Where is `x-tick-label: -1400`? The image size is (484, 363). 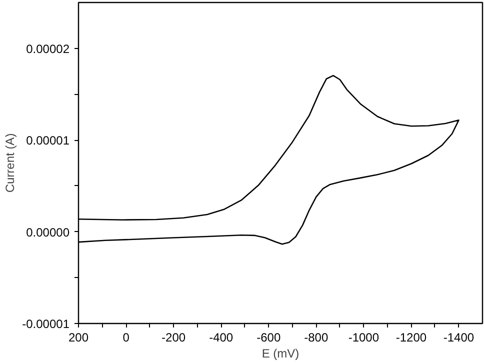 x-tick-label: -1400 is located at coordinates (458, 337).